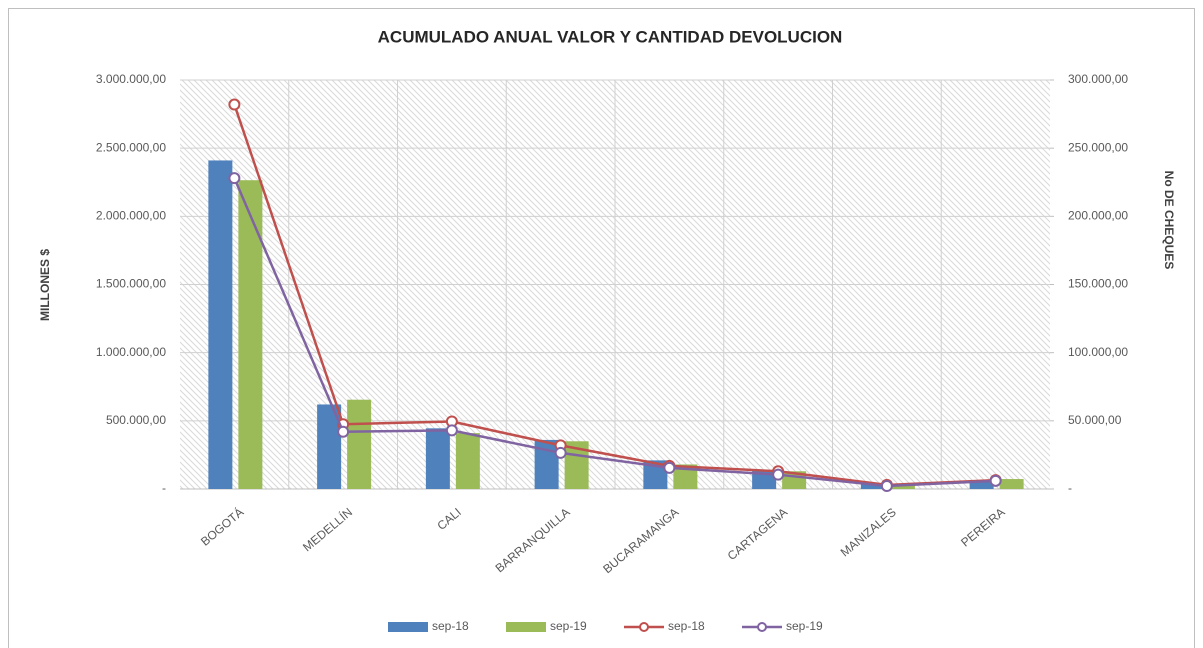 Image resolution: width=1203 pixels, height=648 pixels. I want to click on y2-tick-label: -, so click(1070, 488).